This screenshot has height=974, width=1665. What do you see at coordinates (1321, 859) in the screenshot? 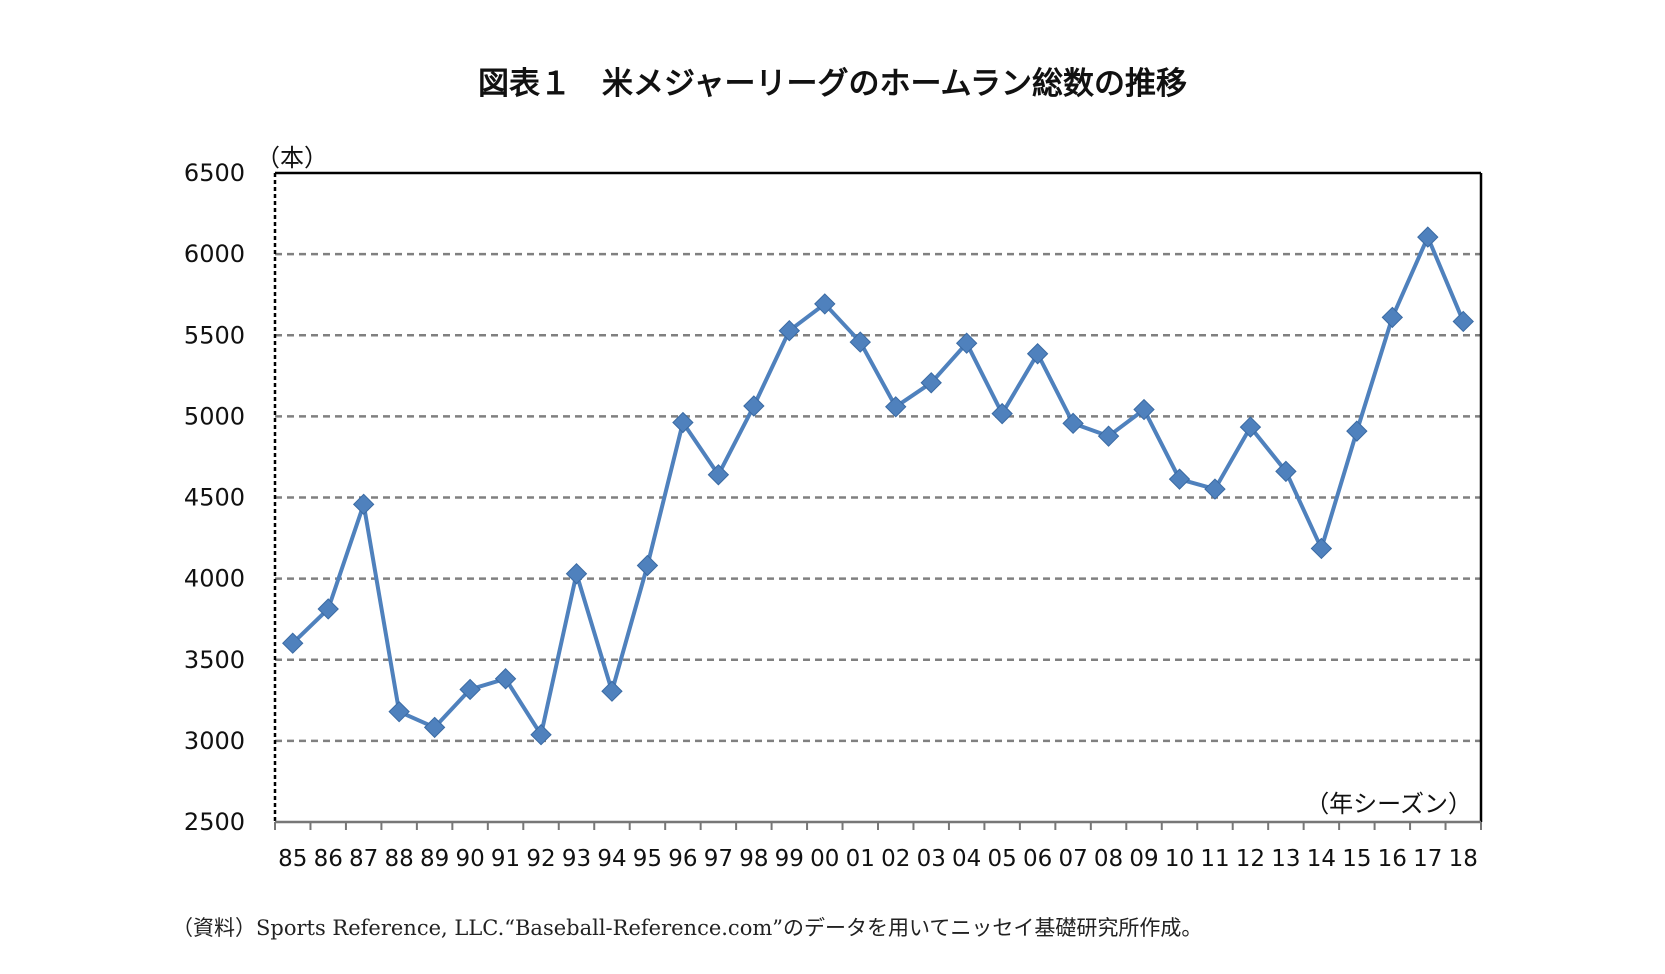
I see `x-tick-label: 14` at bounding box center [1321, 859].